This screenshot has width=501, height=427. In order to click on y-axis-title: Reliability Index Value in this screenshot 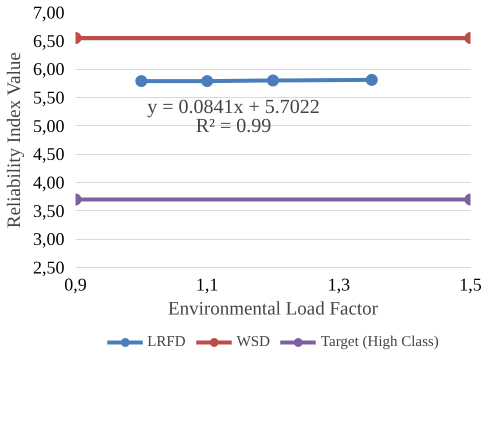, I will do `click(14, 140)`.